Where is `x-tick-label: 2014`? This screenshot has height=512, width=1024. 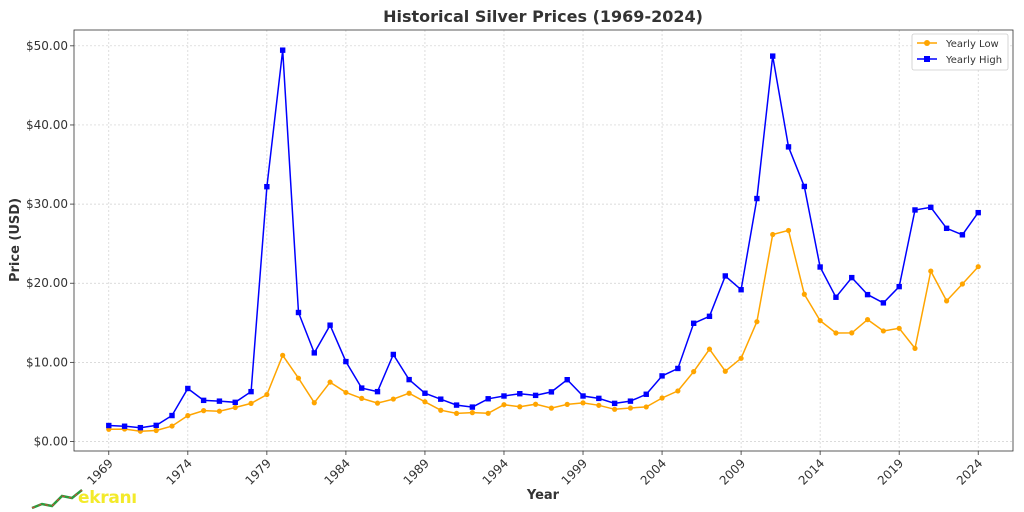 x-tick-label: 2014 is located at coordinates (811, 471).